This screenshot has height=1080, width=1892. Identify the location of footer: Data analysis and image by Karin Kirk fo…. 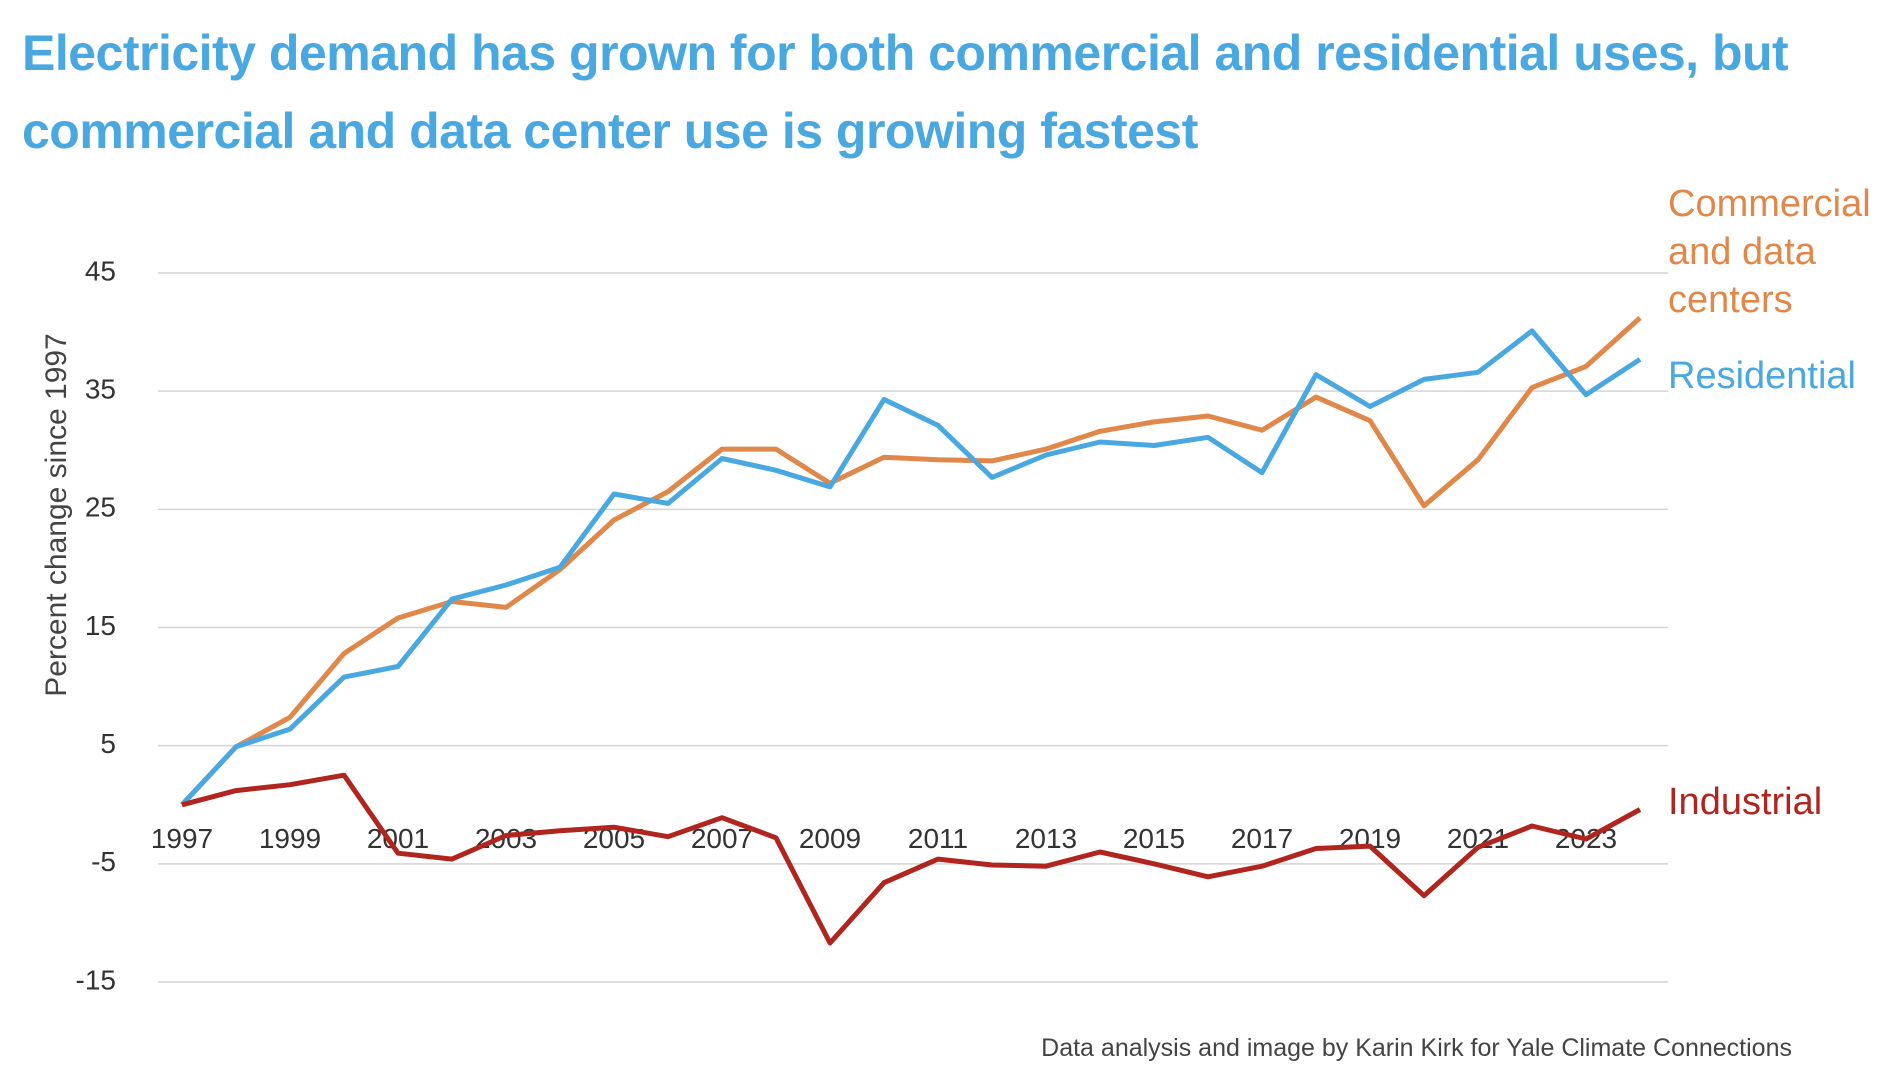
(1416, 1048).